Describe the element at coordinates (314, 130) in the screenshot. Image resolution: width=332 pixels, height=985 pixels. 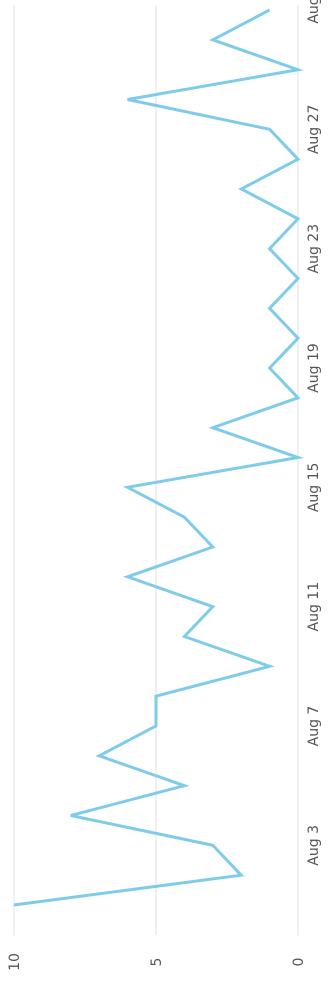
I see `date-tick-label: Aug 27` at that location.